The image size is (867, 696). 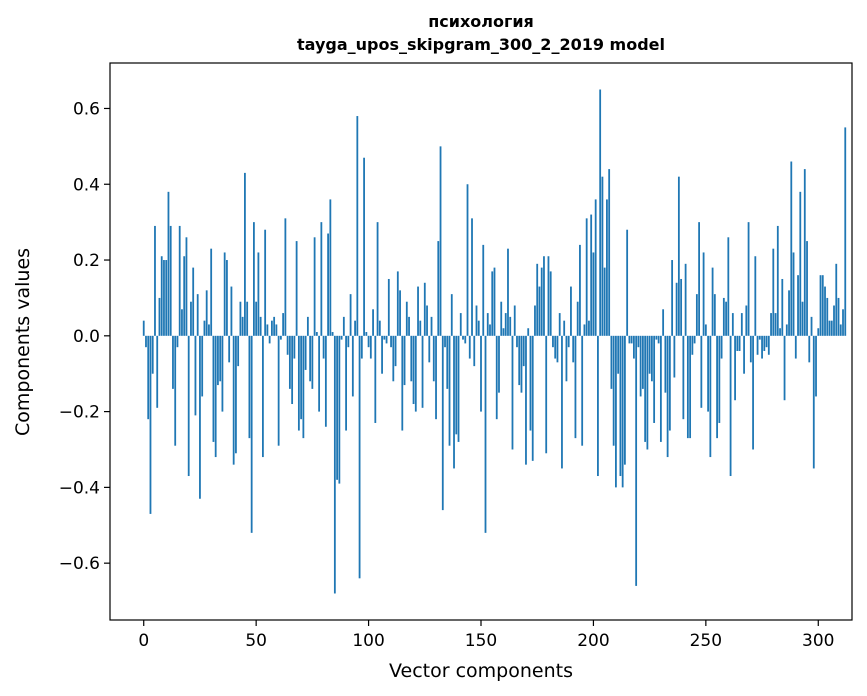 I want to click on x-tick-label: 300, so click(x=818, y=641).